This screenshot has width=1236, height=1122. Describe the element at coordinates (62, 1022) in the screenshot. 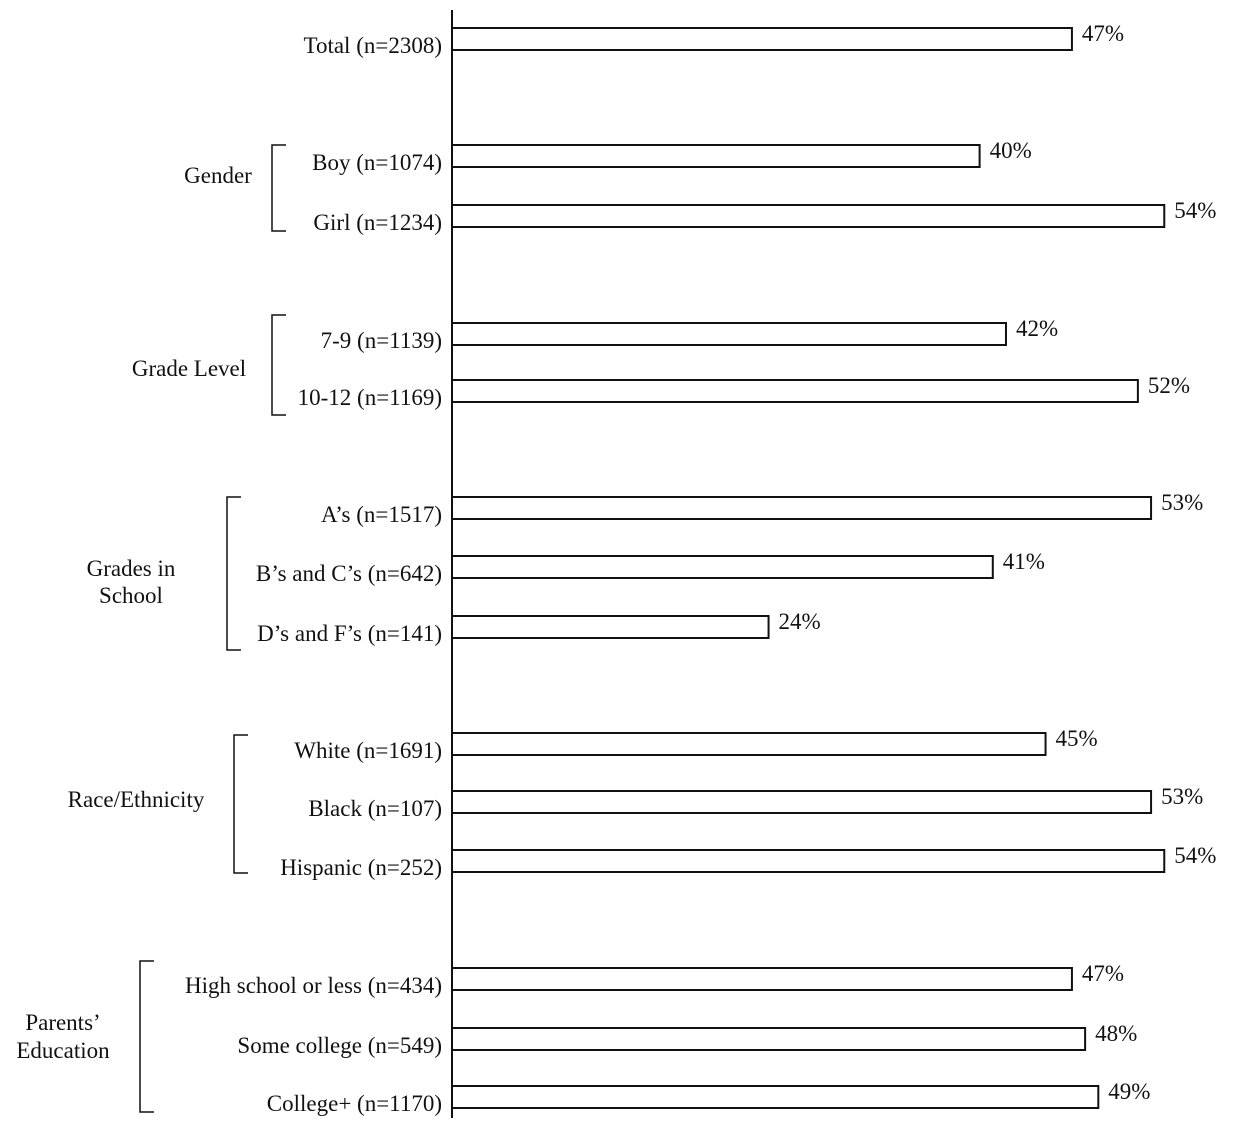

I see `group-label: Parents’` at that location.